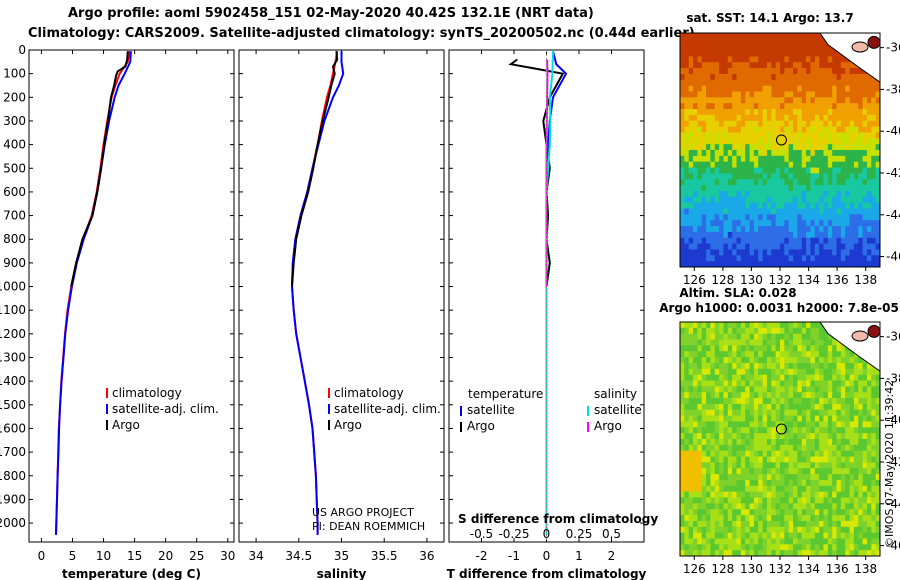  I want to click on depth-tick-label: 900, so click(14, 263).